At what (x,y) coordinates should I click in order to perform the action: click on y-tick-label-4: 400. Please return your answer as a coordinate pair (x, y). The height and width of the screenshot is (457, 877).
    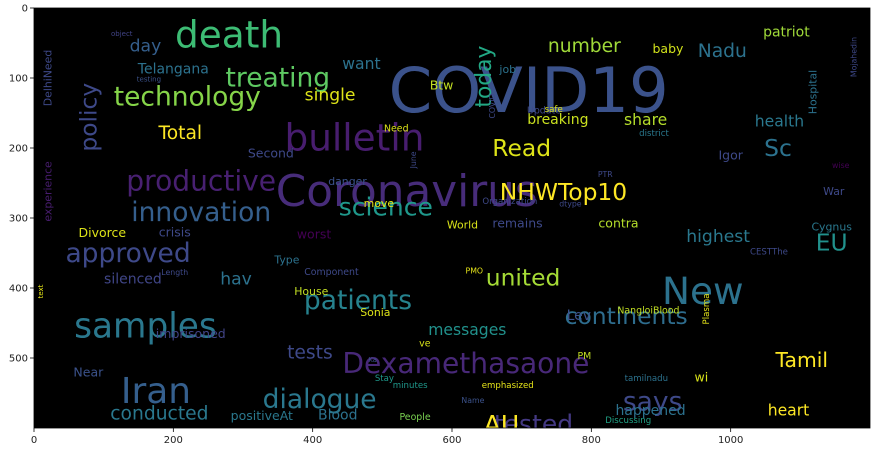
    Looking at the image, I should click on (18, 289).